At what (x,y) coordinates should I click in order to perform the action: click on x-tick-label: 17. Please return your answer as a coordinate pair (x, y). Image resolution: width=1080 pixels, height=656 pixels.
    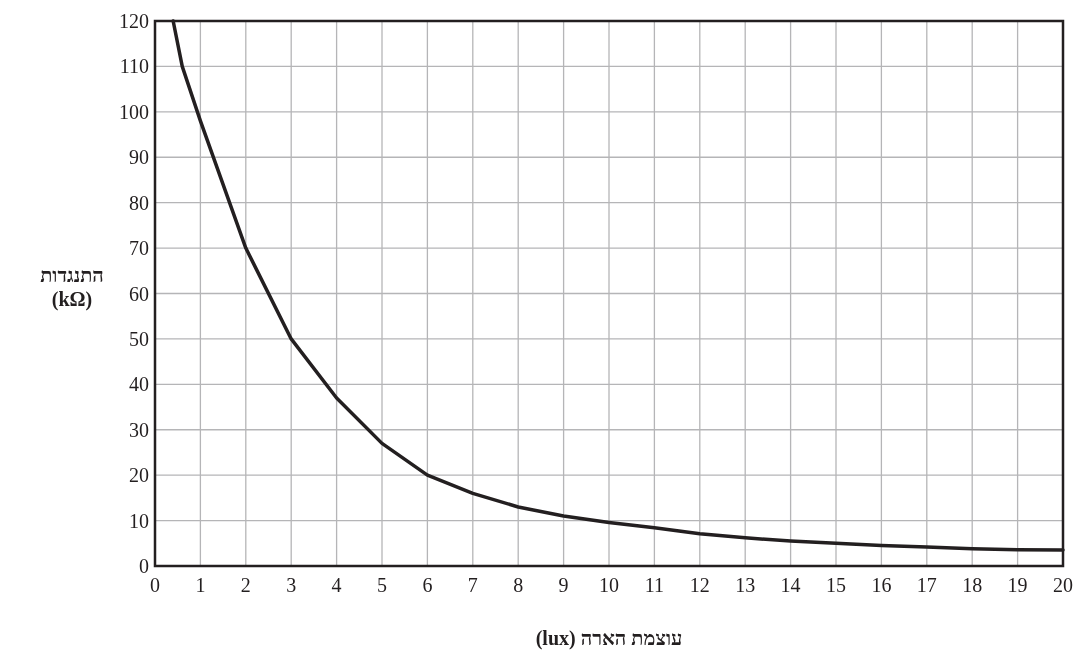
    Looking at the image, I should click on (926, 585).